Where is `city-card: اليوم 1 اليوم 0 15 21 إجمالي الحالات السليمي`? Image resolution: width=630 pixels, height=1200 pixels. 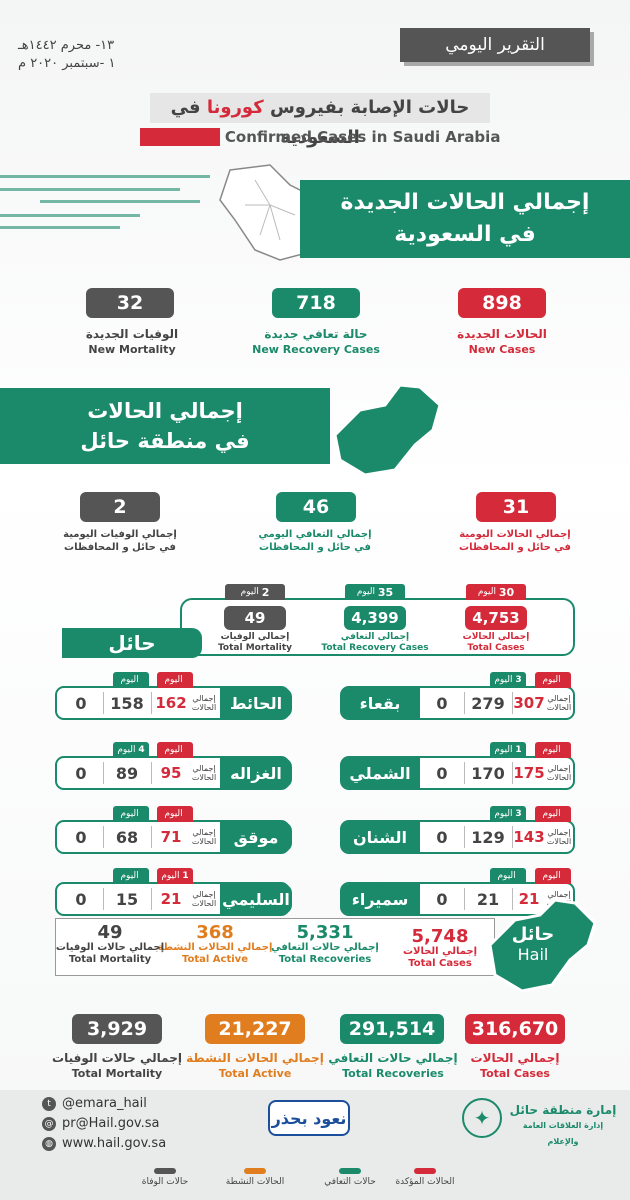
city-card: اليوم 1 اليوم 0 15 21 إجمالي الحالات السليمي is located at coordinates (173, 893).